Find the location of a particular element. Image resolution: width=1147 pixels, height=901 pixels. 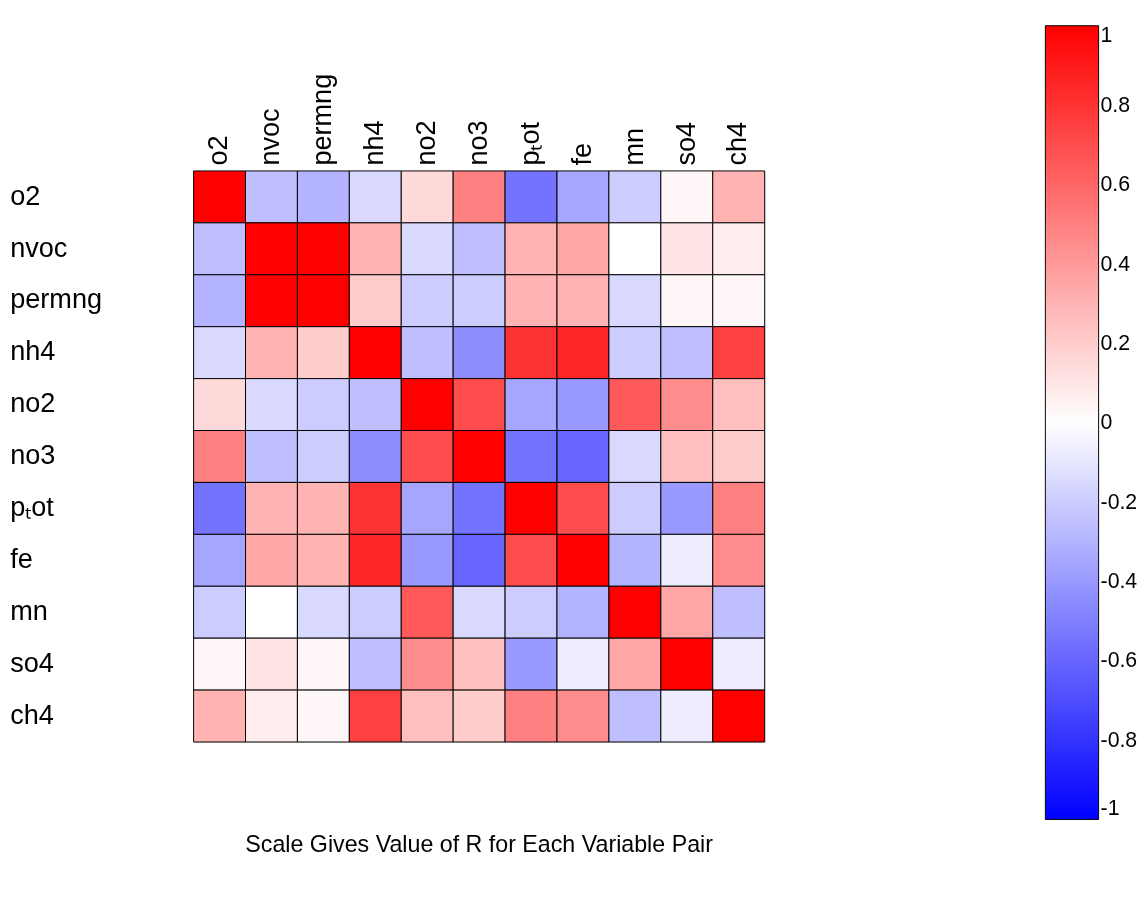

y-tick-label: nh4 is located at coordinates (33, 351).